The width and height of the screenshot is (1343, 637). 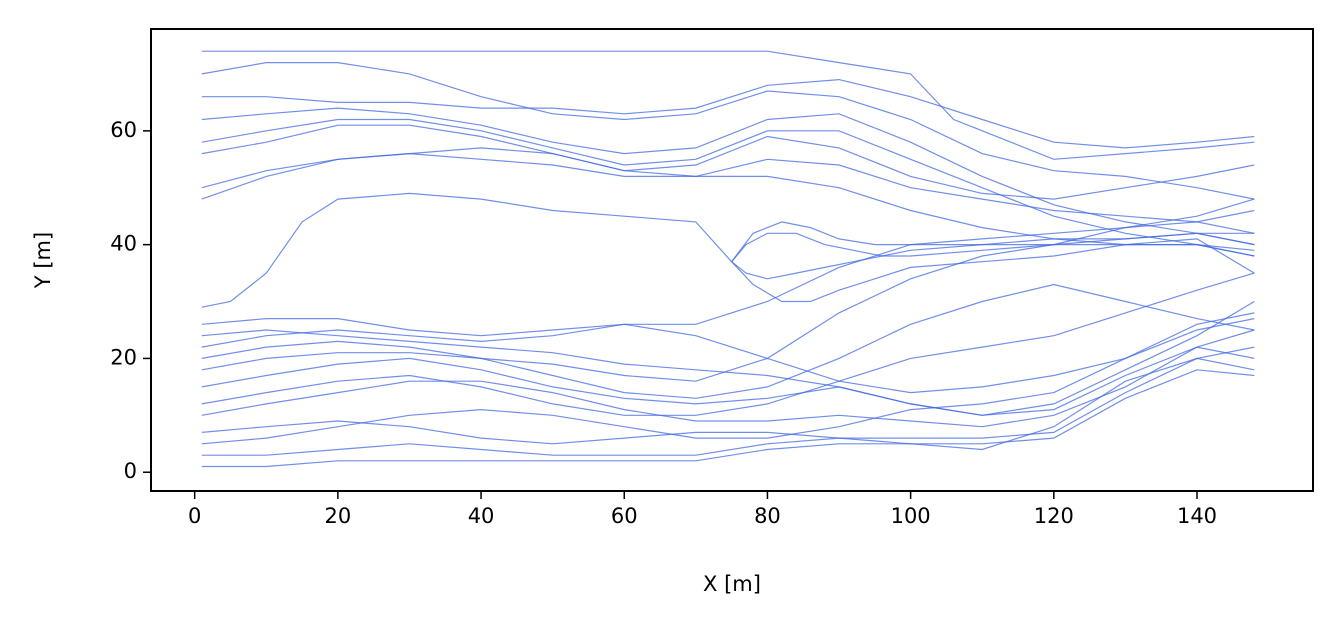 What do you see at coordinates (624, 516) in the screenshot?
I see `x-tick-label: 60` at bounding box center [624, 516].